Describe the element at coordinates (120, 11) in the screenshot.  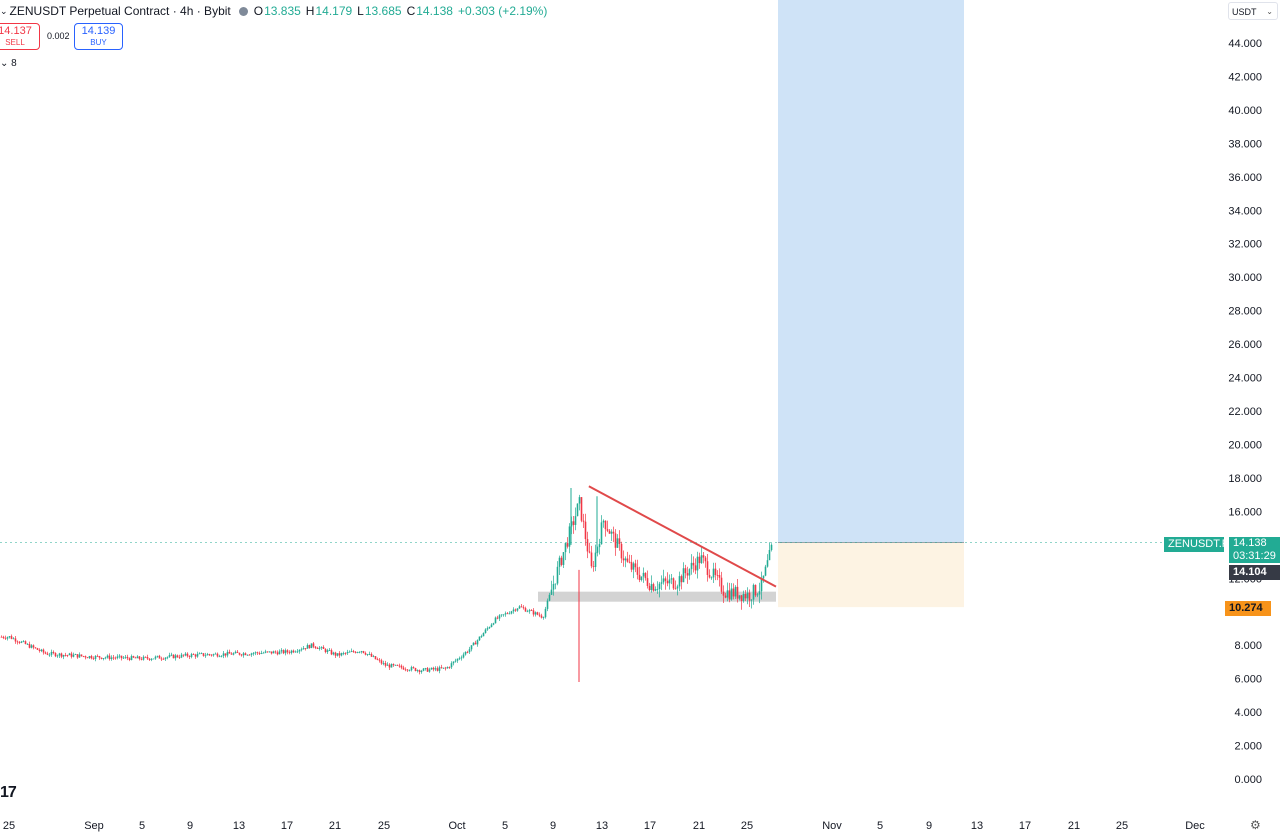
I see `symbol-title: ZENUSDT Perpetual Contract · 4h · Bybit` at that location.